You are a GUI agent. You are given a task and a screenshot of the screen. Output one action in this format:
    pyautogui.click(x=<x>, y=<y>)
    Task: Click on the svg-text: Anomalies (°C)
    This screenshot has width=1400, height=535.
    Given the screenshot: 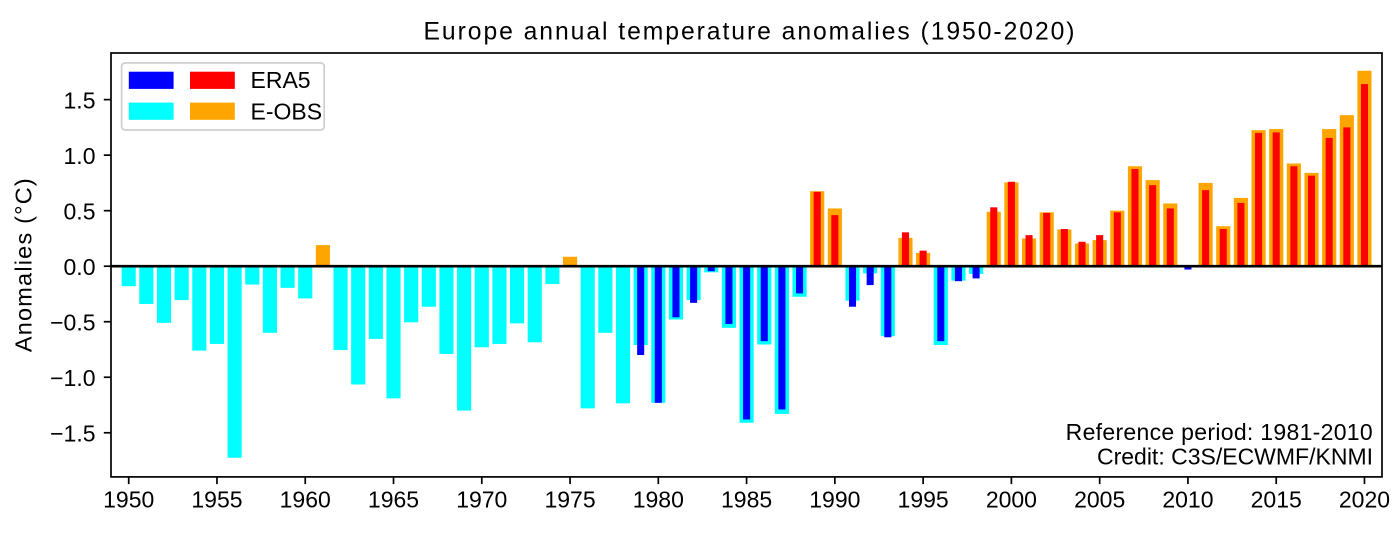 What is the action you would take?
    pyautogui.click(x=24, y=264)
    